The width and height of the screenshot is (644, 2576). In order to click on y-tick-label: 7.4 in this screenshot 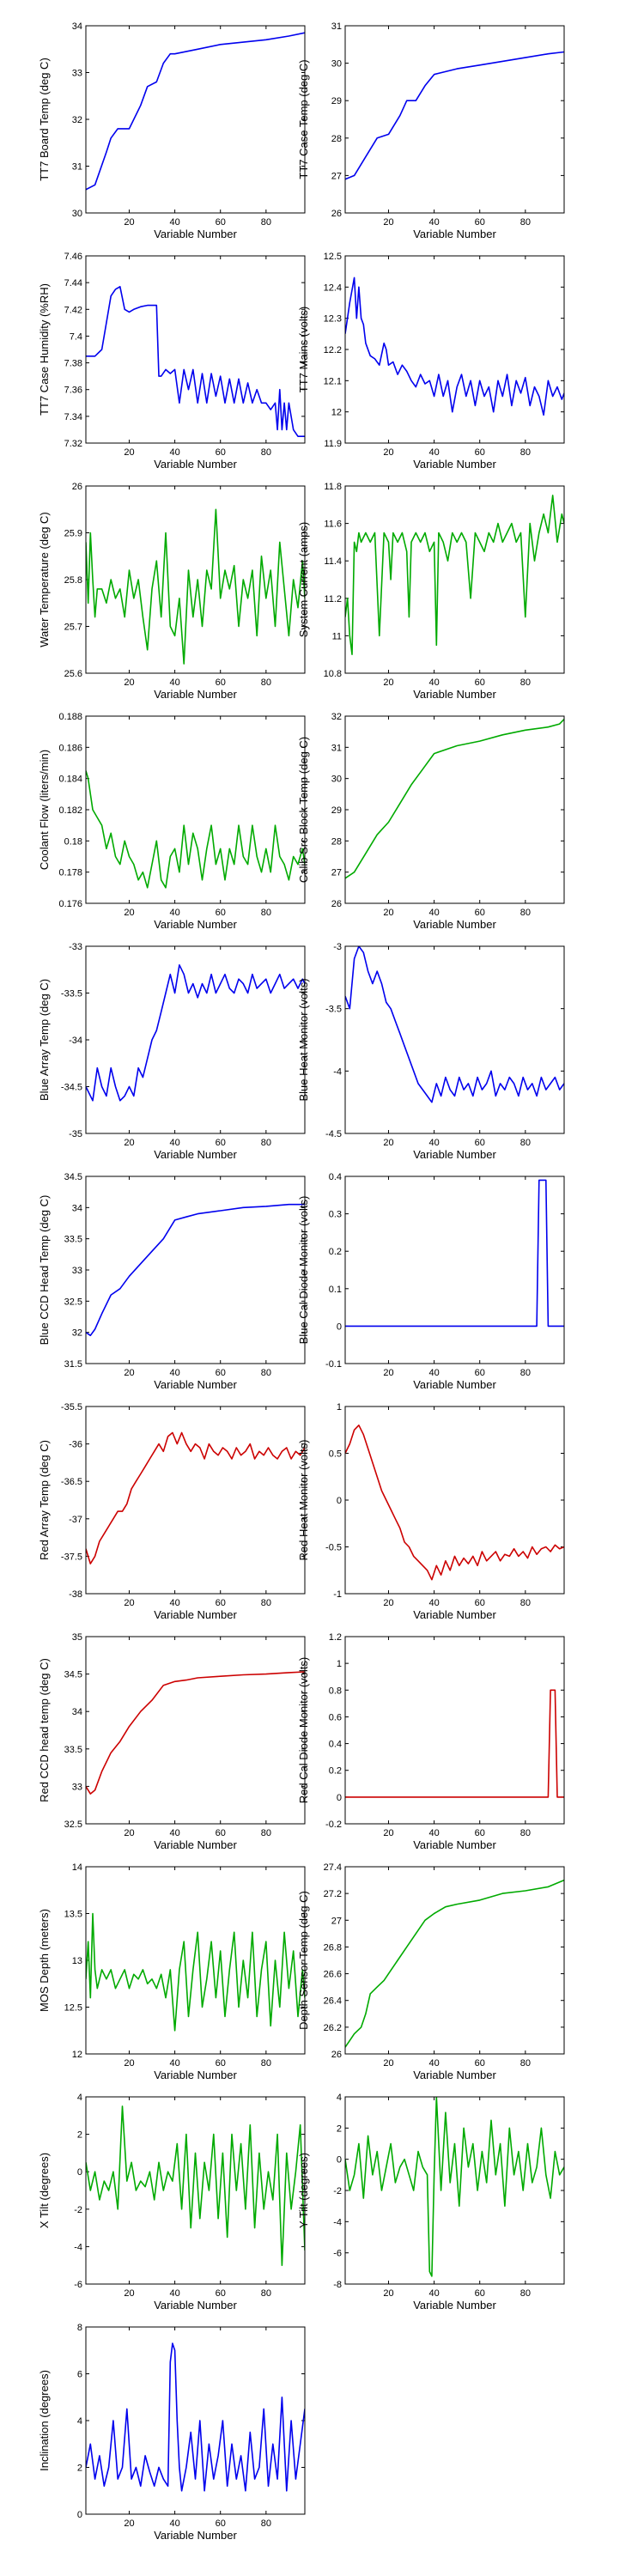, I will do `click(76, 336)`.